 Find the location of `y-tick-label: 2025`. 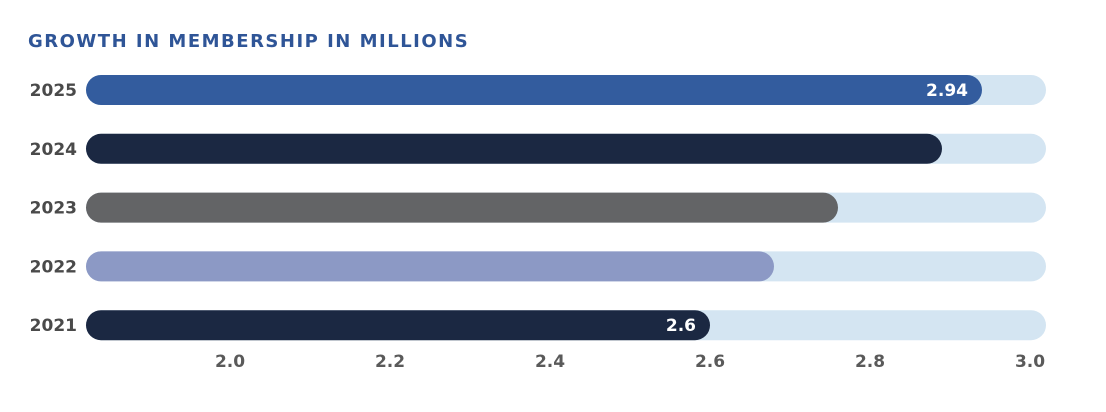

y-tick-label: 2025 is located at coordinates (53, 91).